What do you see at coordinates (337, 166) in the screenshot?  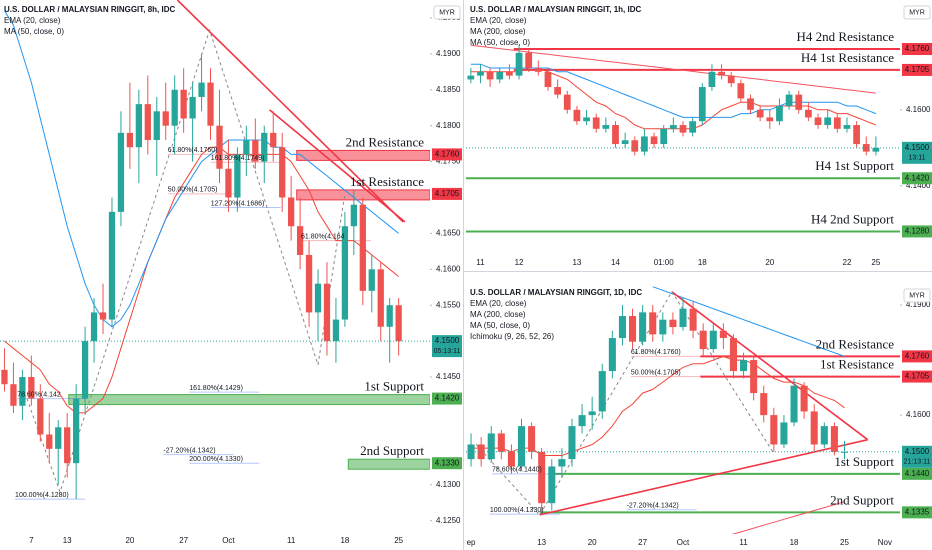 I see `trendline` at bounding box center [337, 166].